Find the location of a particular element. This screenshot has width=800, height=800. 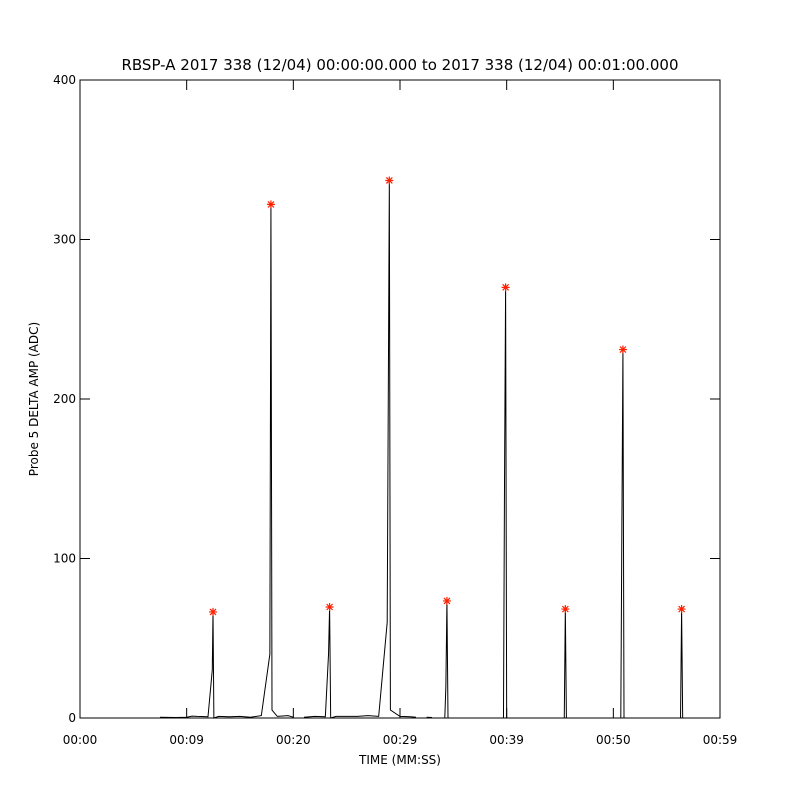

y-tick-label: 300 is located at coordinates (64, 240).